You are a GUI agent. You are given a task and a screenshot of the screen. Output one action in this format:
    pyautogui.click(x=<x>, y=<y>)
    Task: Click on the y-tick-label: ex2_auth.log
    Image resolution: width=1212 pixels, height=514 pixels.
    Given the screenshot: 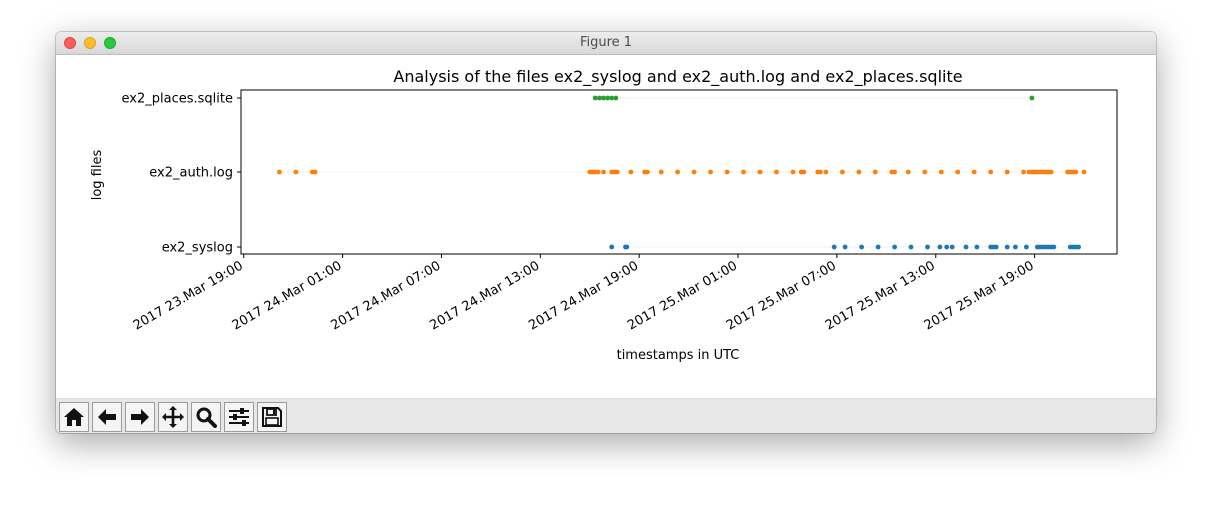 What is the action you would take?
    pyautogui.click(x=191, y=173)
    